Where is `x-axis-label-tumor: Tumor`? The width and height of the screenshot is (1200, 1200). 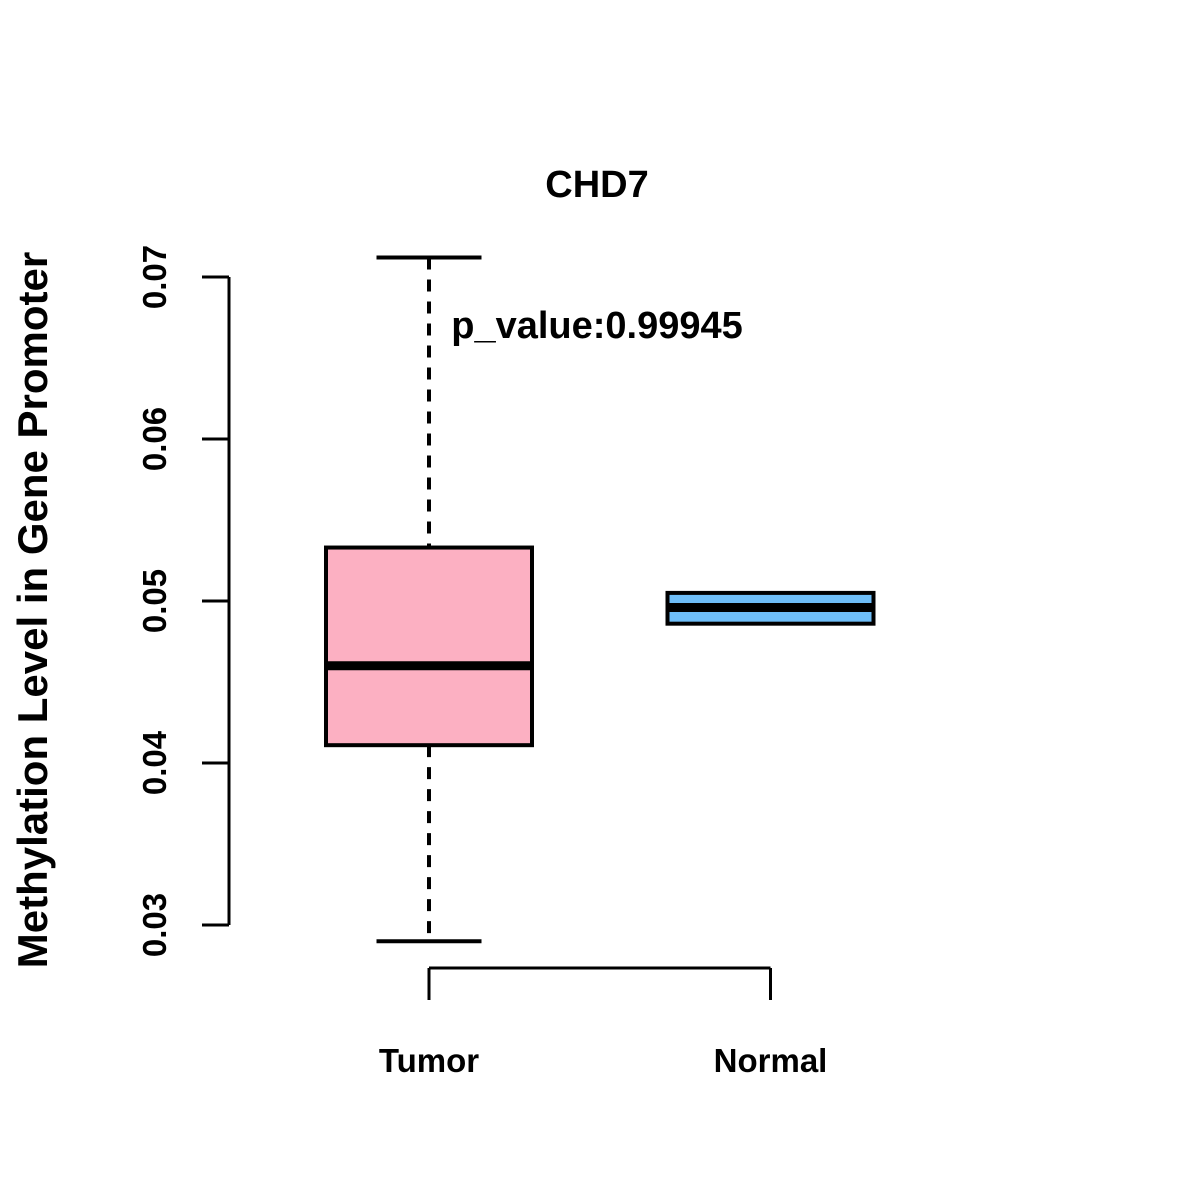 x-axis-label-tumor: Tumor is located at coordinates (429, 1060).